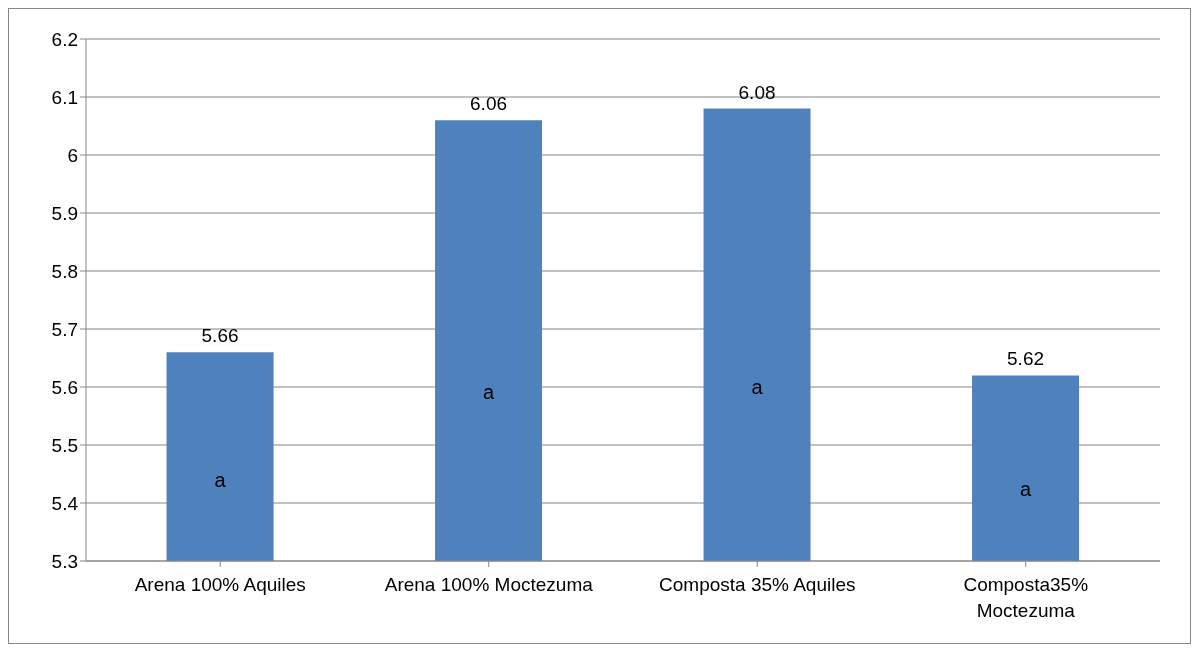  I want to click on x-tick-label: Composta 35% Aquiles, so click(757, 584).